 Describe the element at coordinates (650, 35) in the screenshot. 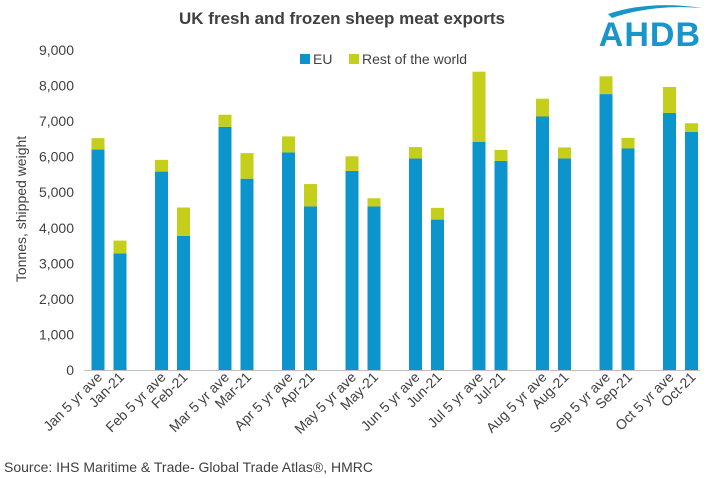

I see `logo-text: AHDB` at that location.